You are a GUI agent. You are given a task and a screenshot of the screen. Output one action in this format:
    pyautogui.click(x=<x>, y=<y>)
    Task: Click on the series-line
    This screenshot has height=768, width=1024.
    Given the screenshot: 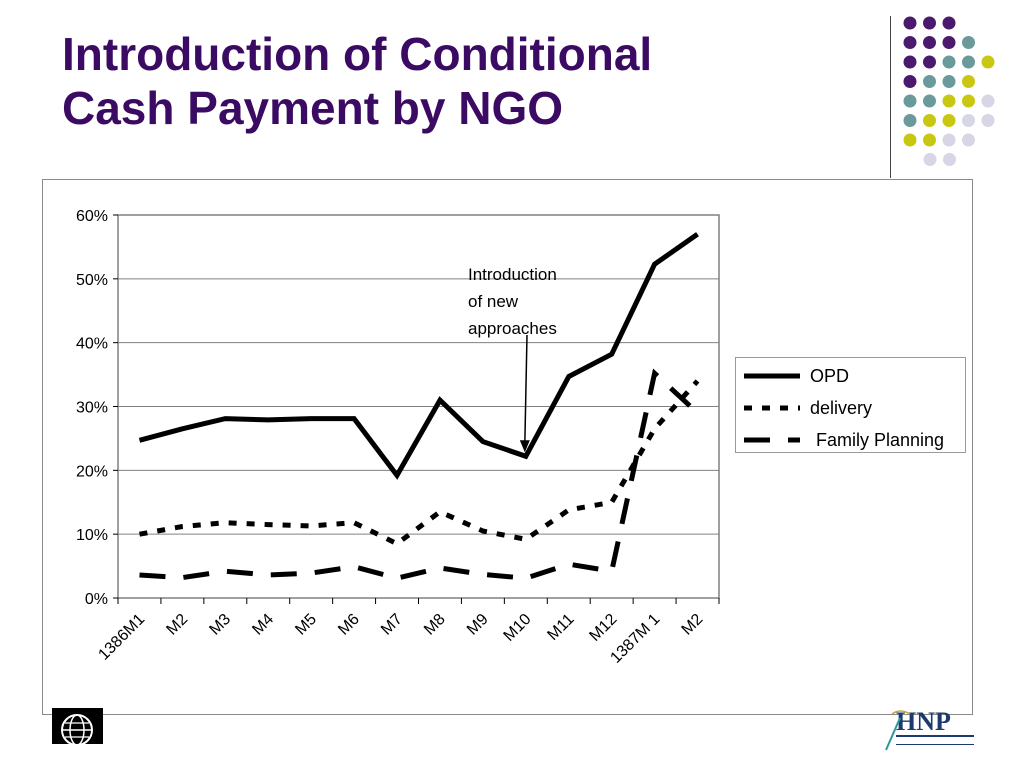 What is the action you would take?
    pyautogui.click(x=419, y=463)
    